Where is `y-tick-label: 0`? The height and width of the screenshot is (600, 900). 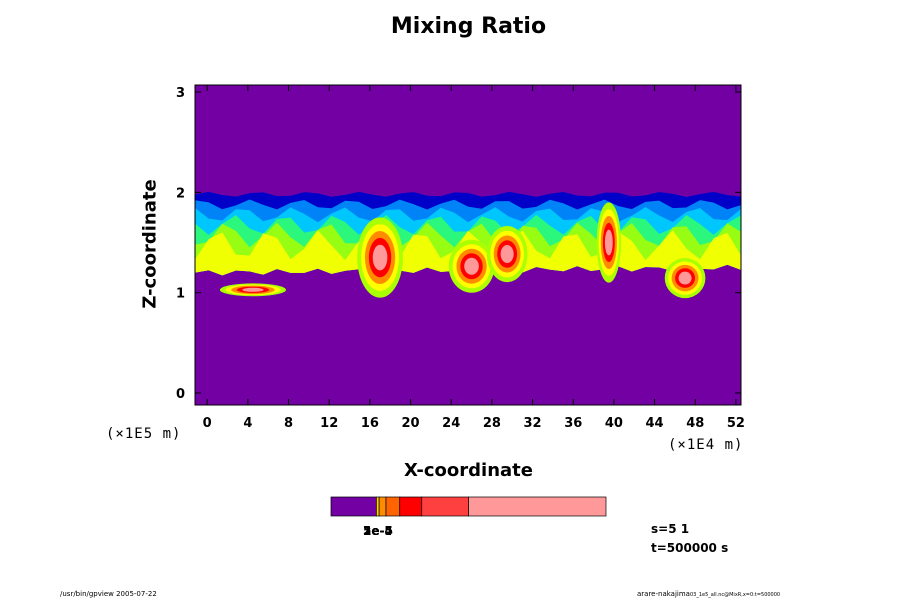
y-tick-label: 0 is located at coordinates (180, 394).